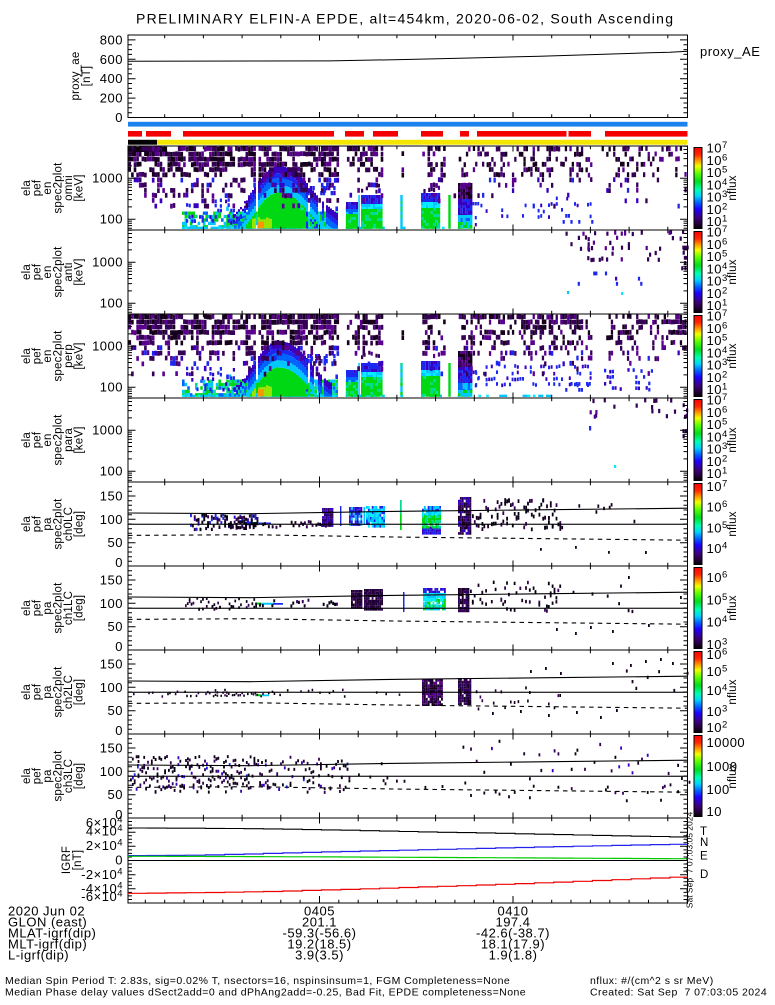  Describe the element at coordinates (730, 51) in the screenshot. I see `svg-text: proxy_AE` at that location.